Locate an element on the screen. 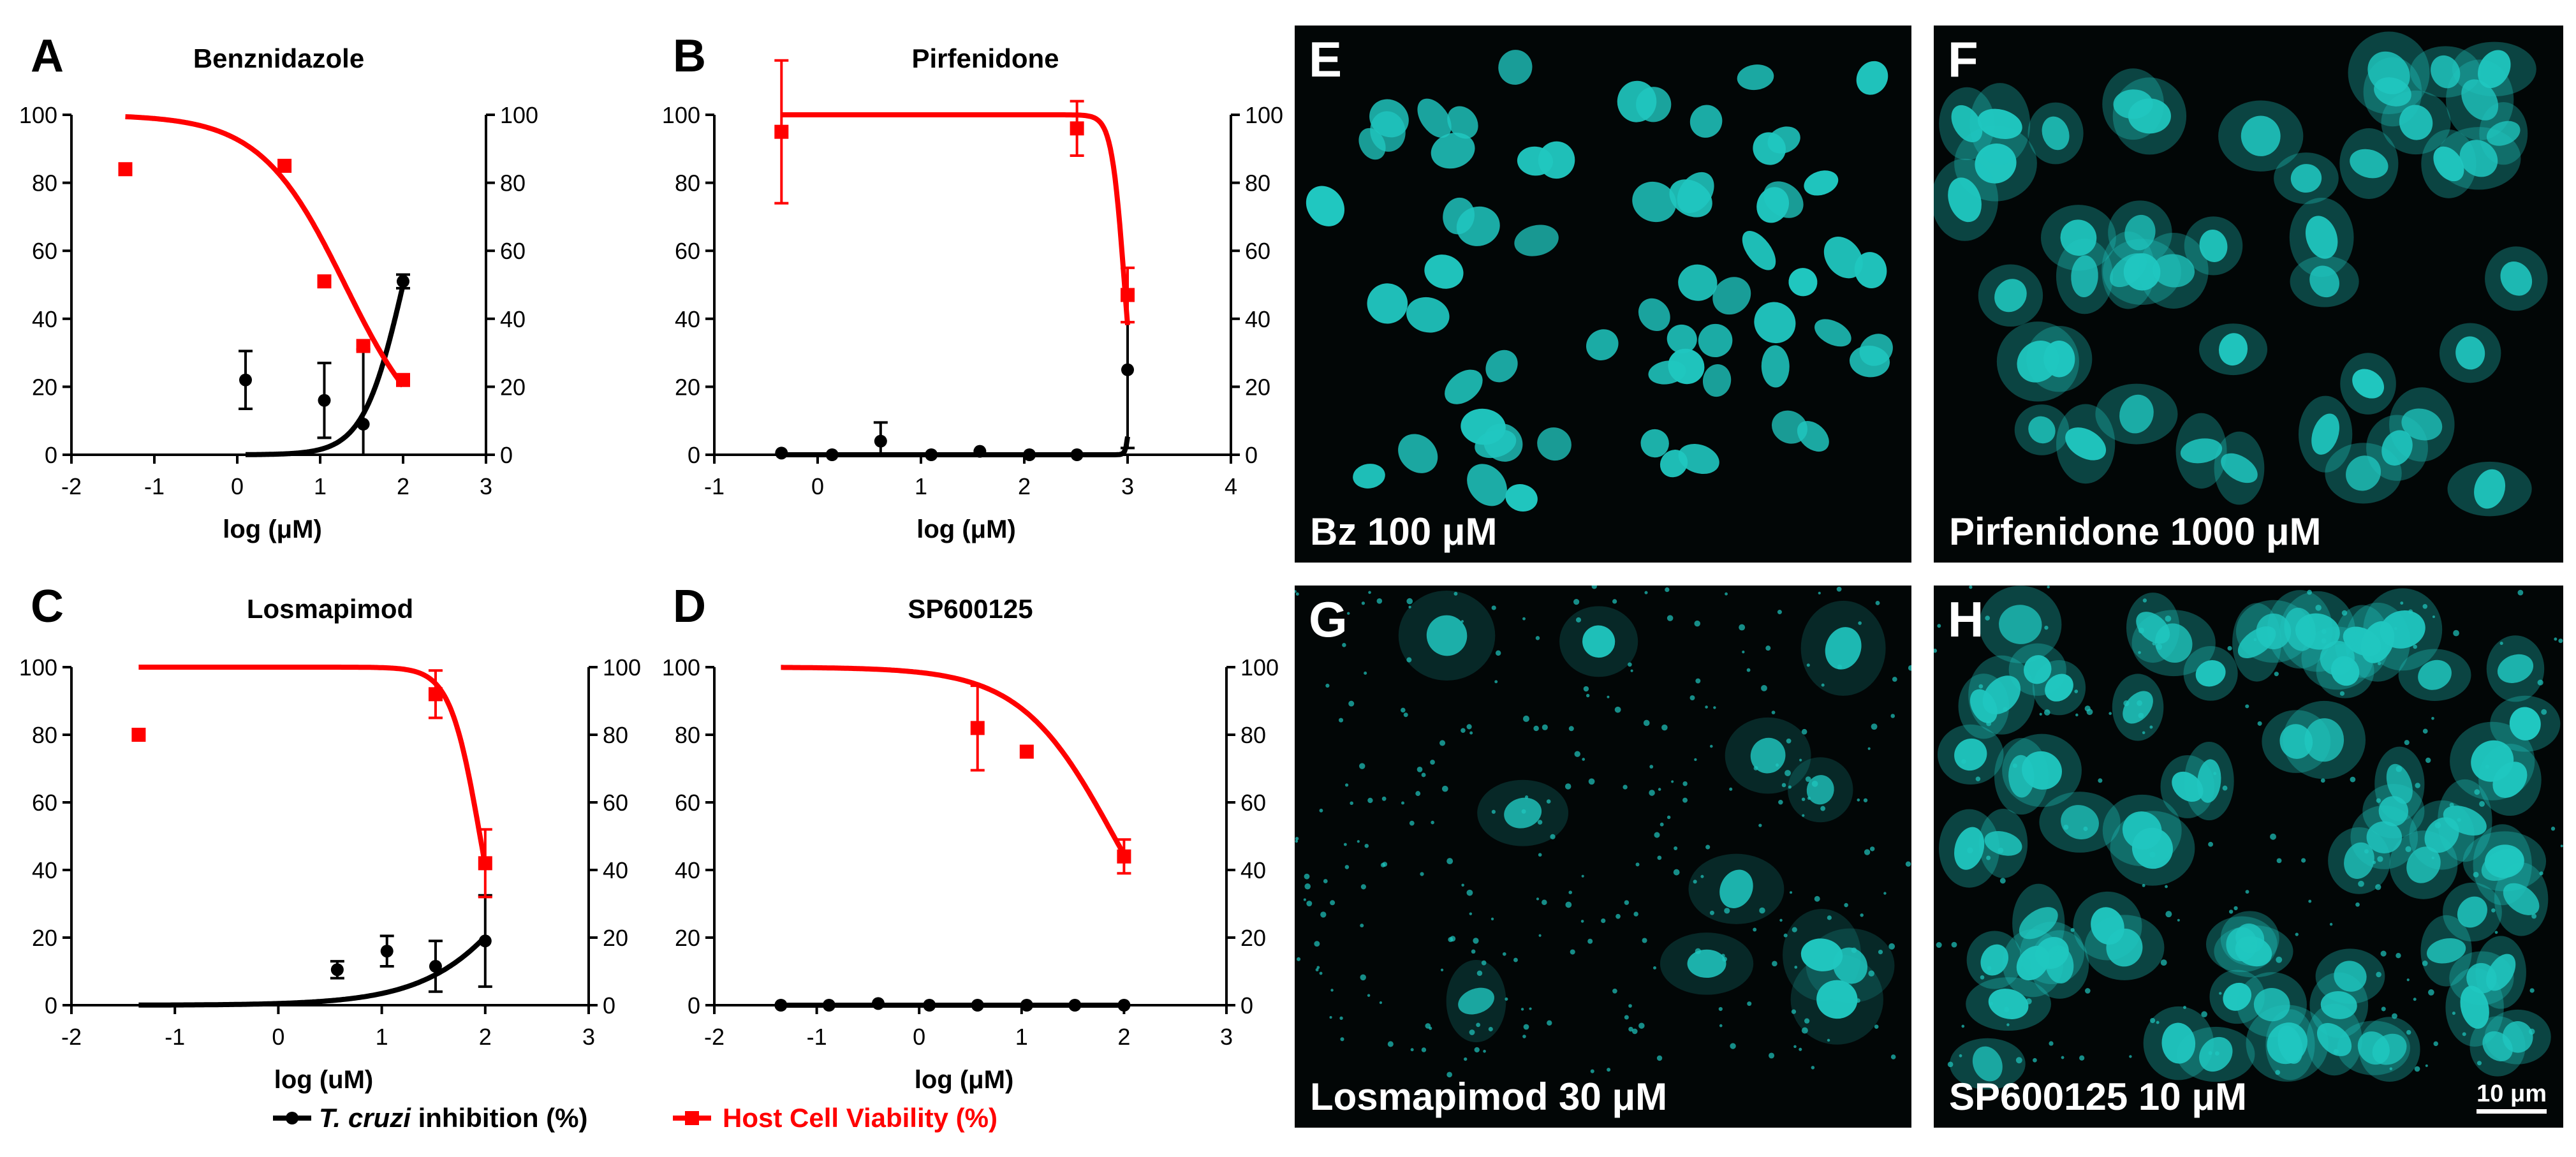 Image resolution: width=2576 pixels, height=1157 pixels. panel-a-inhibition-point is located at coordinates (324, 400).